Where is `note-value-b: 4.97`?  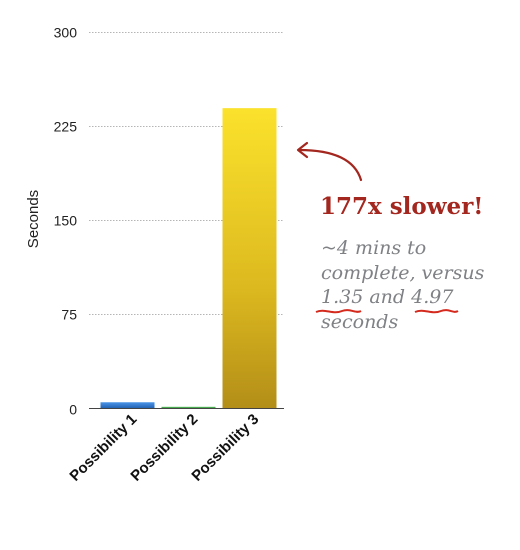
note-value-b: 4.97 is located at coordinates (432, 297).